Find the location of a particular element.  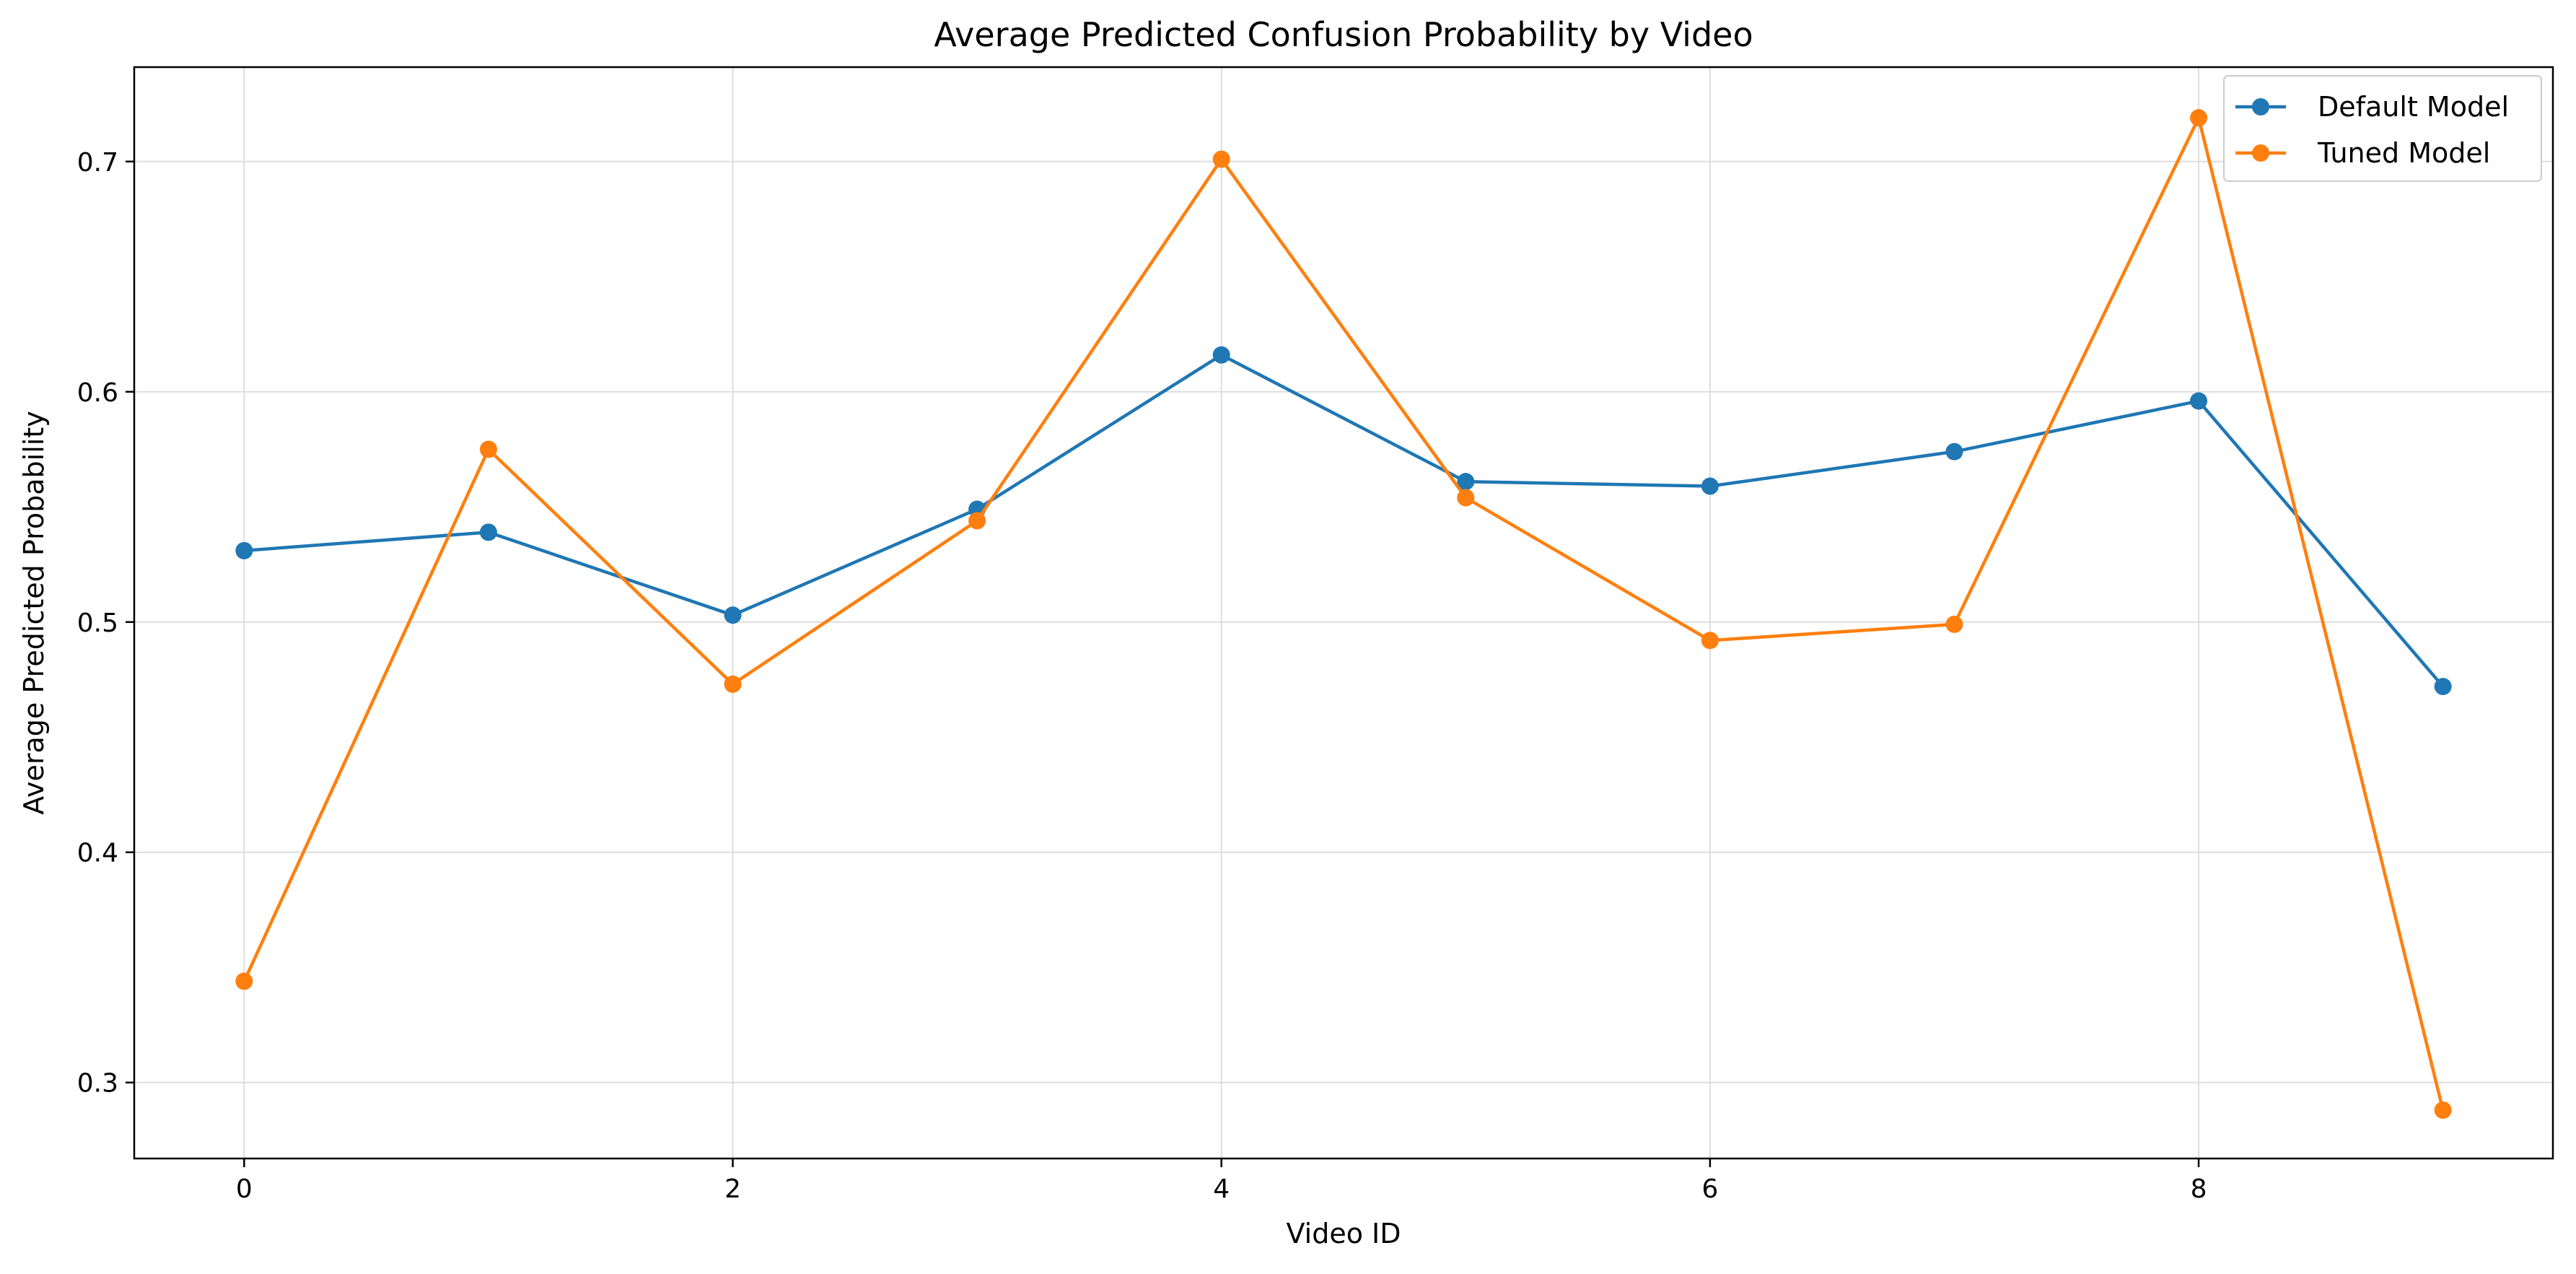

legend-label: Tuned Model is located at coordinates (2403, 153).